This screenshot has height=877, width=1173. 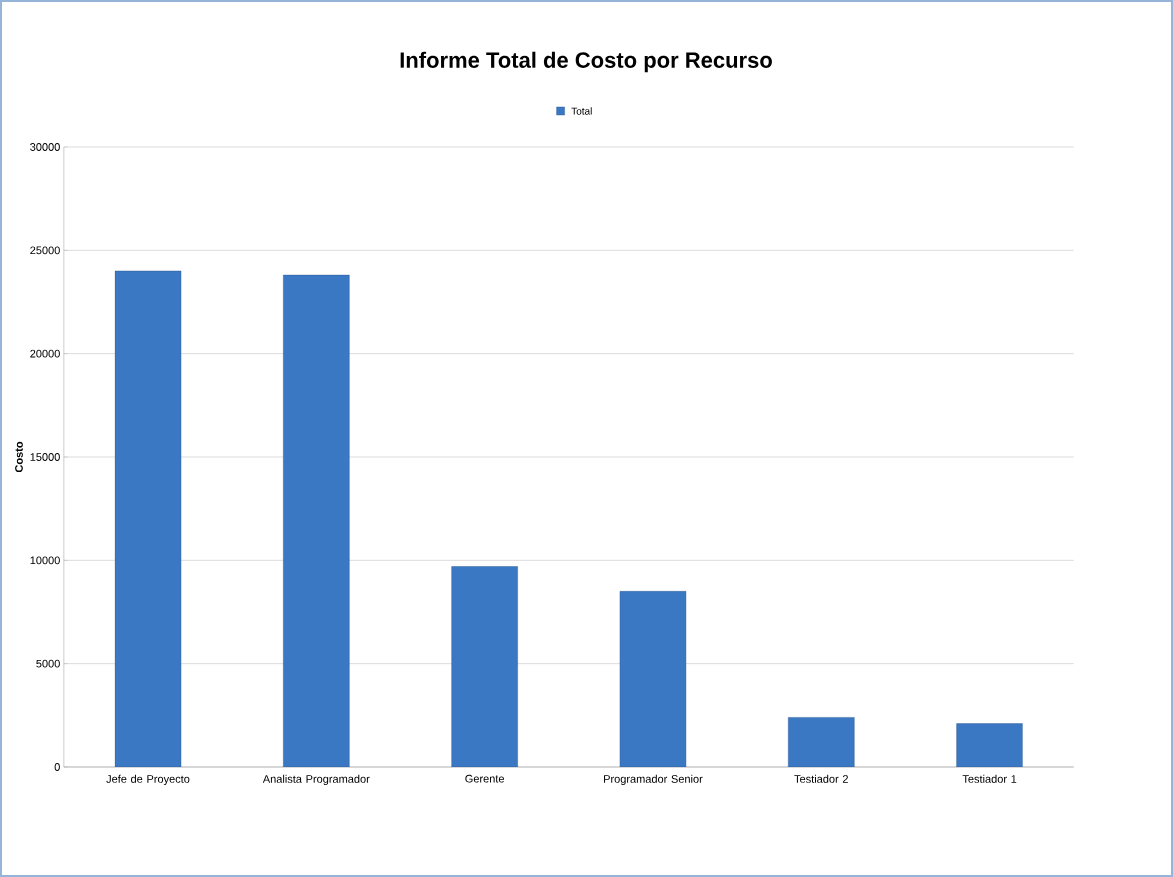 I want to click on y-tick-label: 0, so click(x=57, y=767).